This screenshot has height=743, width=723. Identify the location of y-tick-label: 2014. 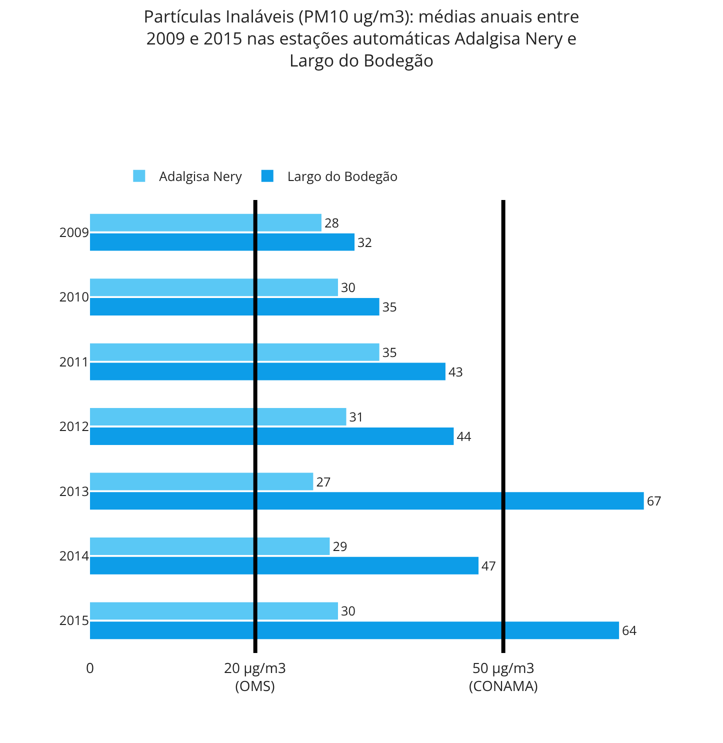
(74, 555).